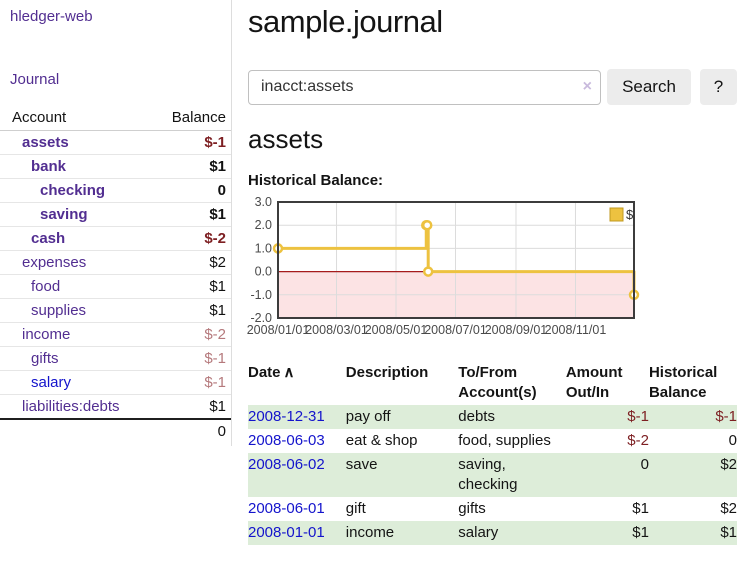  Describe the element at coordinates (48, 238) in the screenshot. I see `account-link-cash: cash` at that location.